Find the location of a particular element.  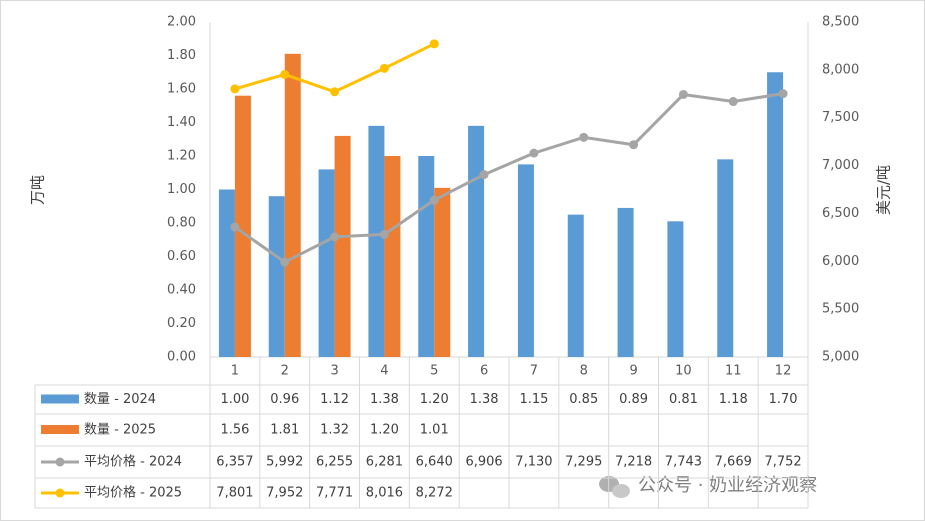

y-tick-label: 1.40 is located at coordinates (181, 122).